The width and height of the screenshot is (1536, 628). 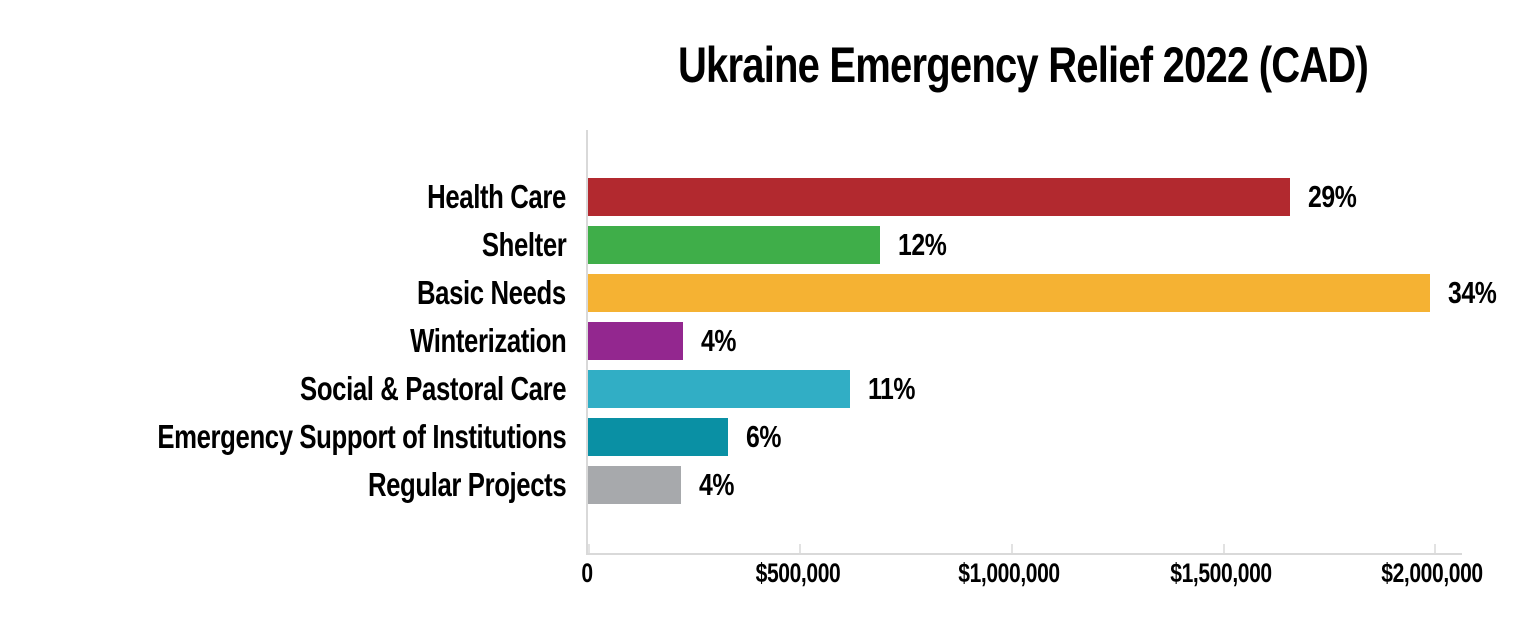 I want to click on bar-row: 34%, so click(x=1048, y=293).